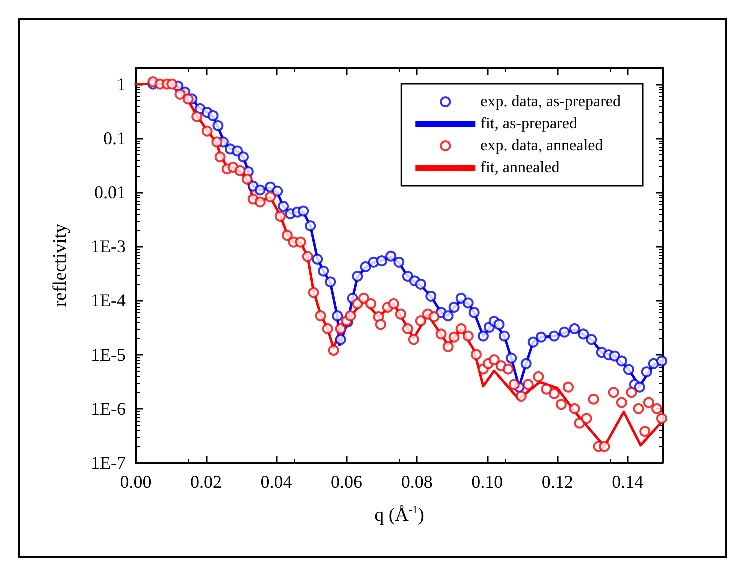 The height and width of the screenshot is (564, 743). Describe the element at coordinates (529, 124) in the screenshot. I see `legend-label: fit, as-prepared` at that location.